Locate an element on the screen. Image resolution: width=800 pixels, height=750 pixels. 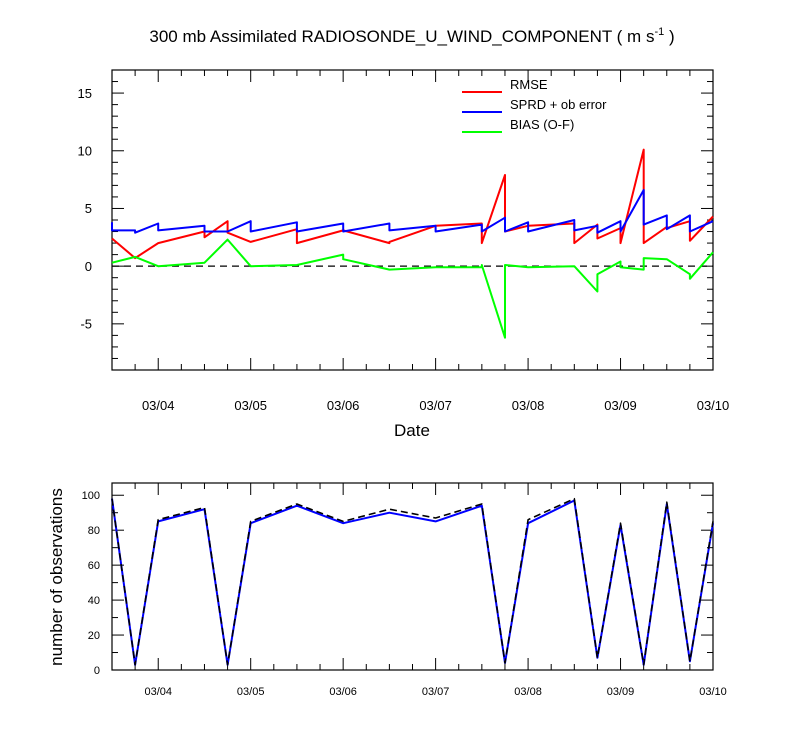
legend-label: SPRD + ob error is located at coordinates (558, 104).